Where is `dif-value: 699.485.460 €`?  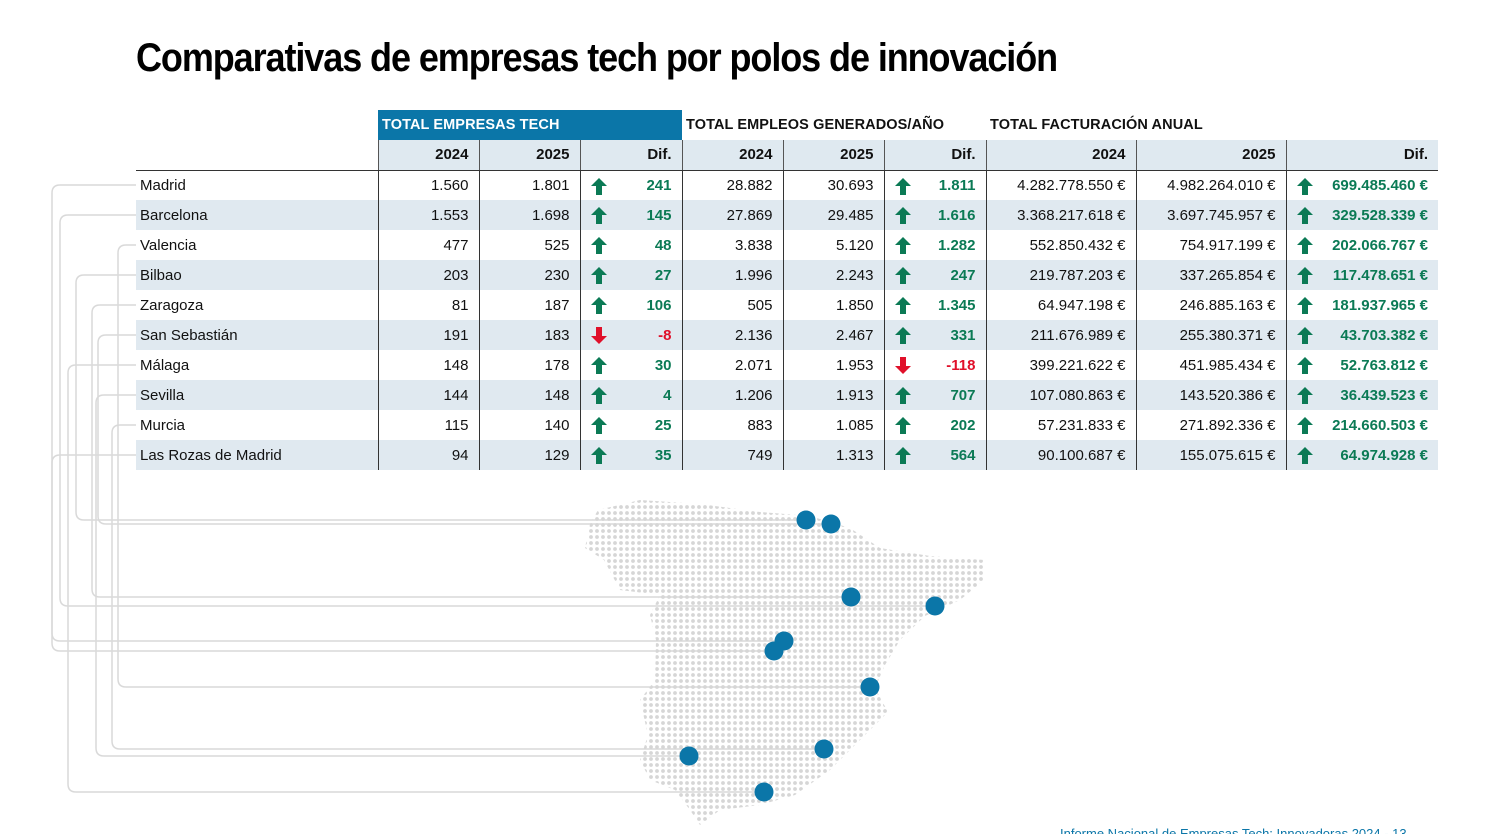
dif-value: 699.485.460 € is located at coordinates (1380, 185).